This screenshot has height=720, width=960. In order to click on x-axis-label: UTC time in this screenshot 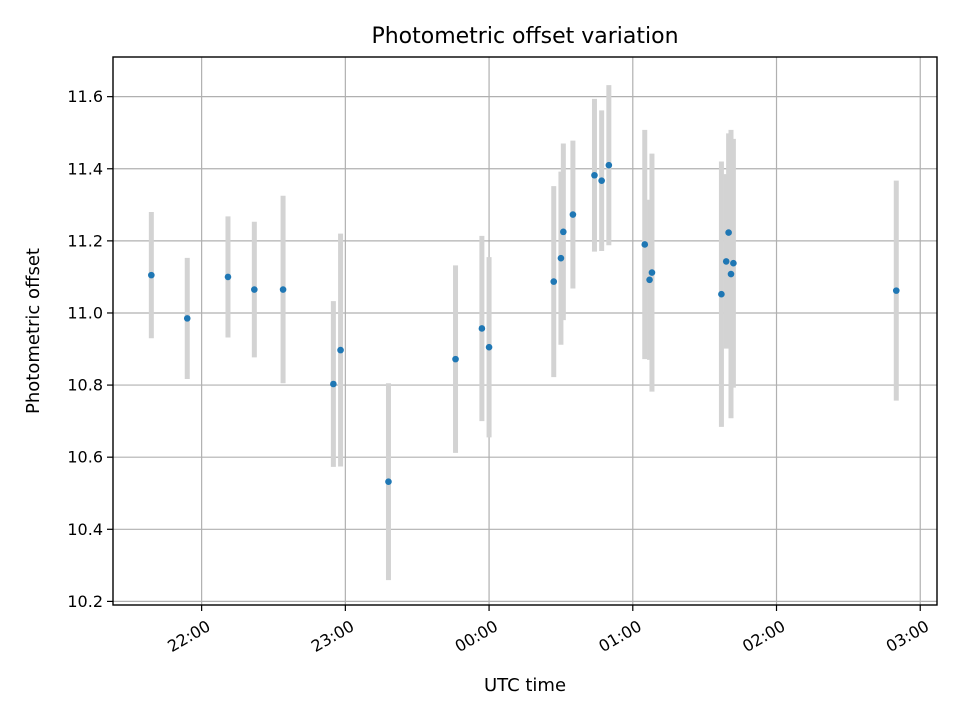, I will do `click(525, 685)`.